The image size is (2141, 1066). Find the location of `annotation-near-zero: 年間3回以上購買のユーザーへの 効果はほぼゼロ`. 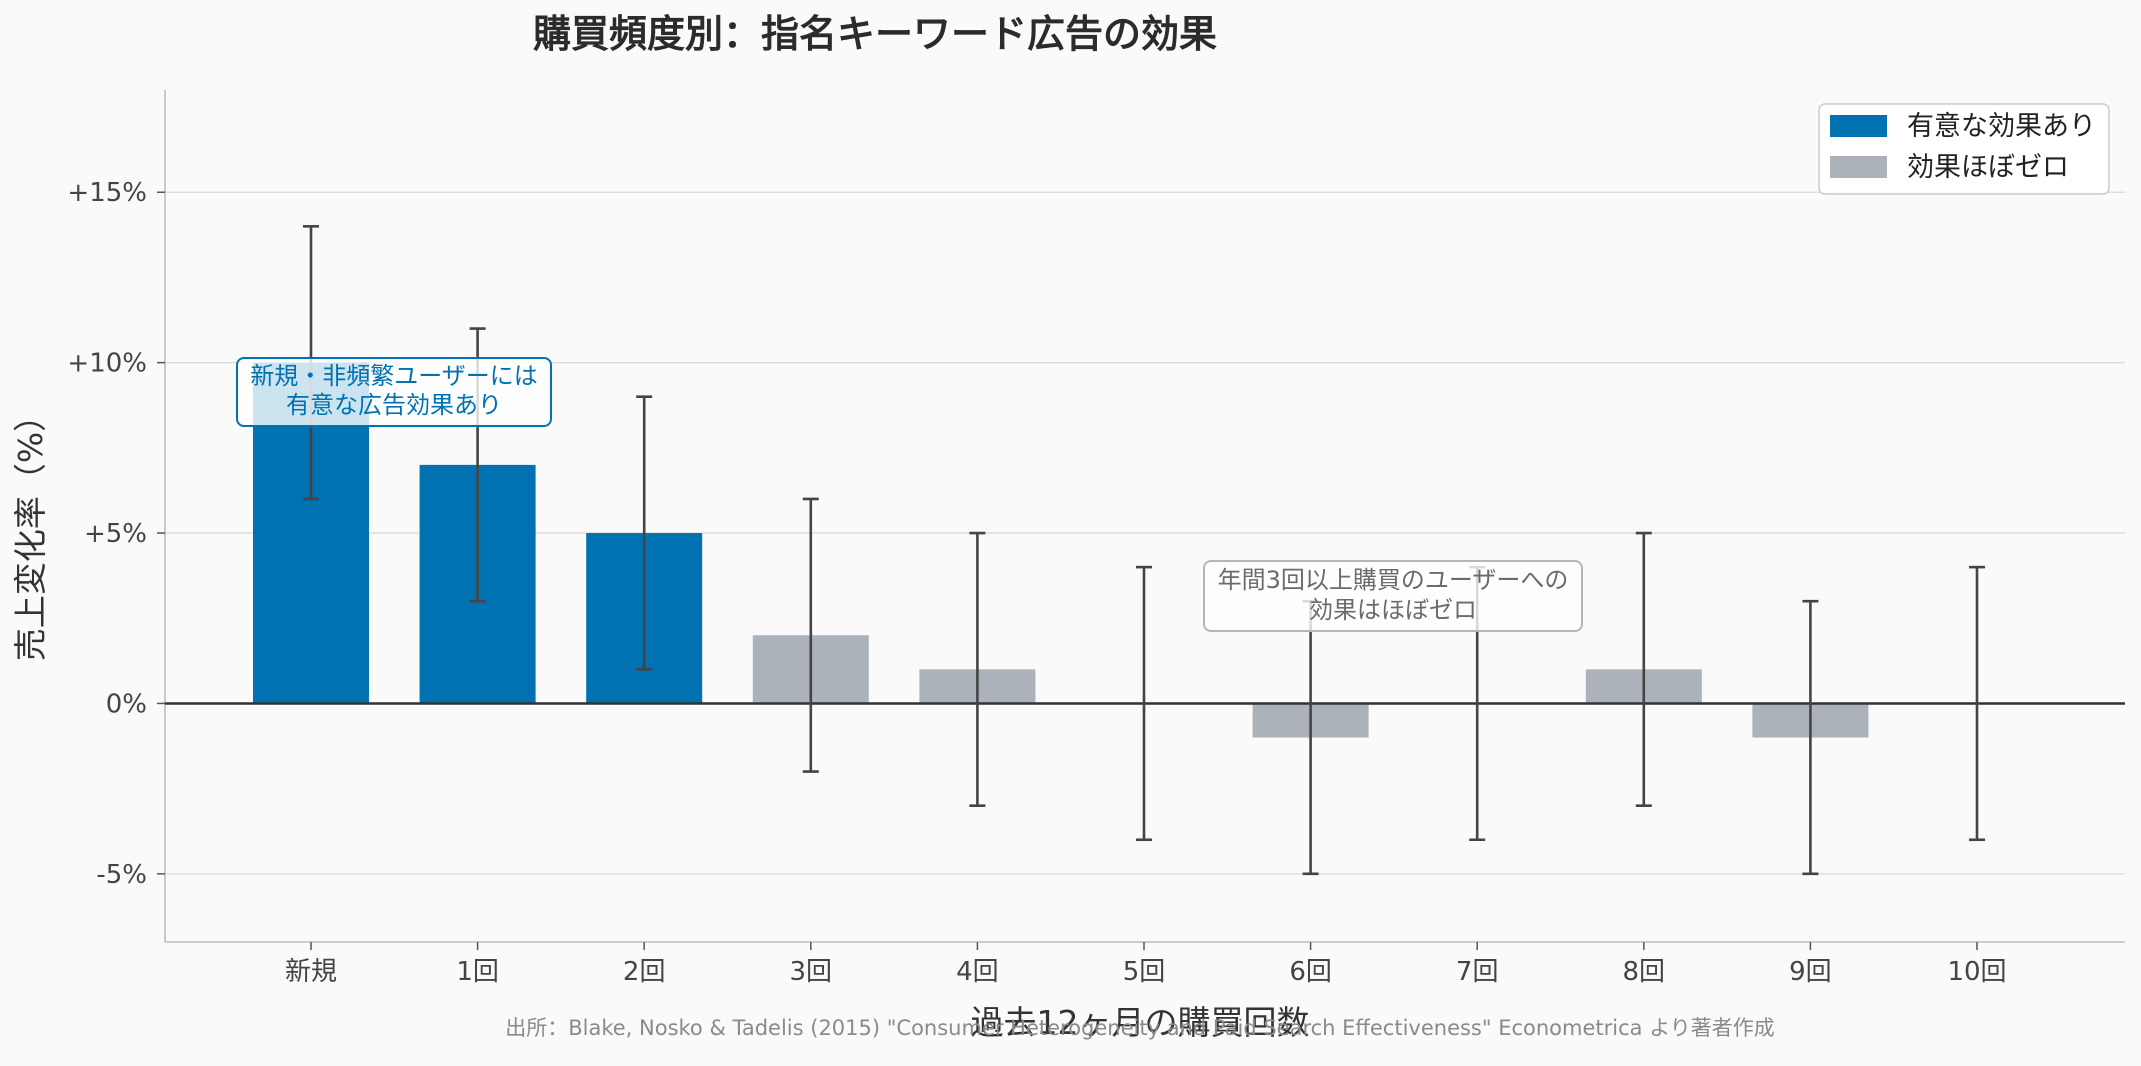

annotation-near-zero: 年間3回以上購買のユーザーへの 効果はほぼゼロ is located at coordinates (1393, 596).